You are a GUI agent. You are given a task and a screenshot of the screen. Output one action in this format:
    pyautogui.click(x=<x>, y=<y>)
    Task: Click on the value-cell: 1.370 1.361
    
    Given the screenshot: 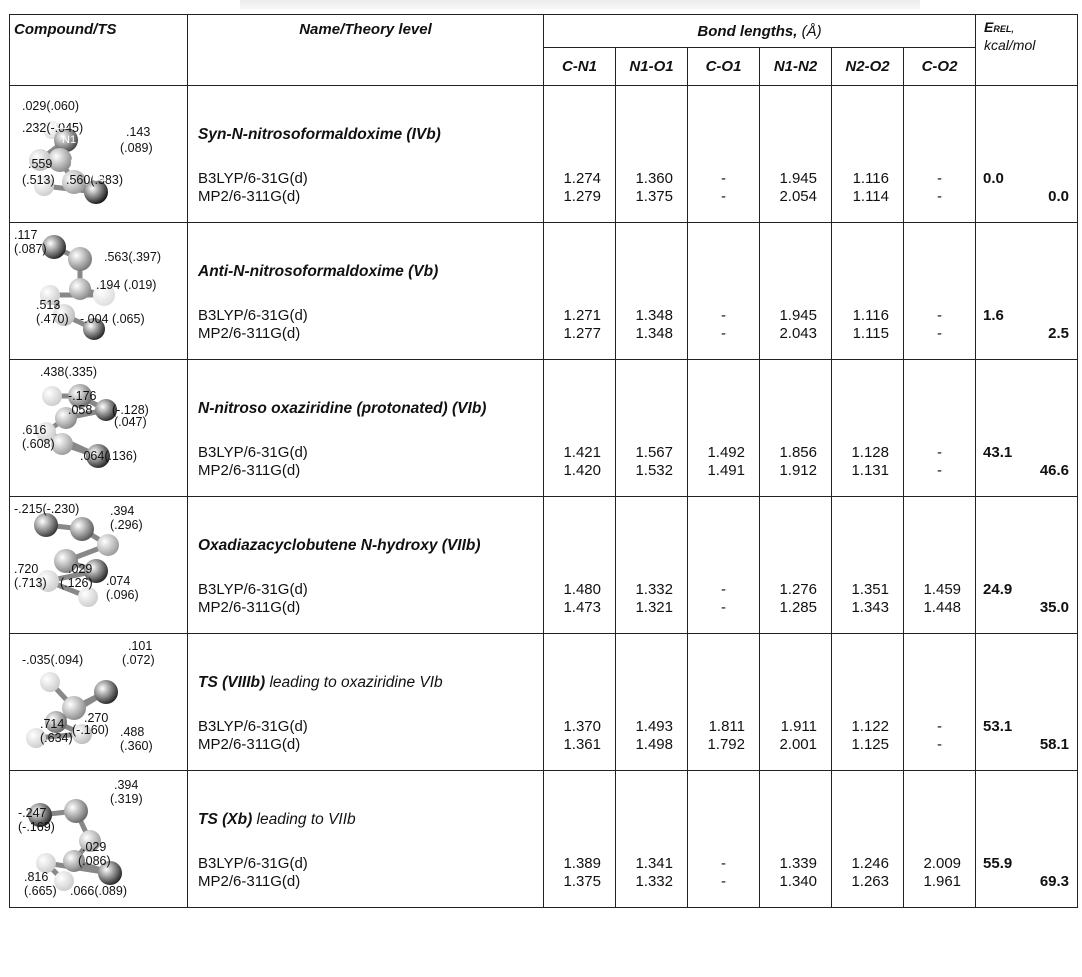 What is the action you would take?
    pyautogui.click(x=579, y=702)
    